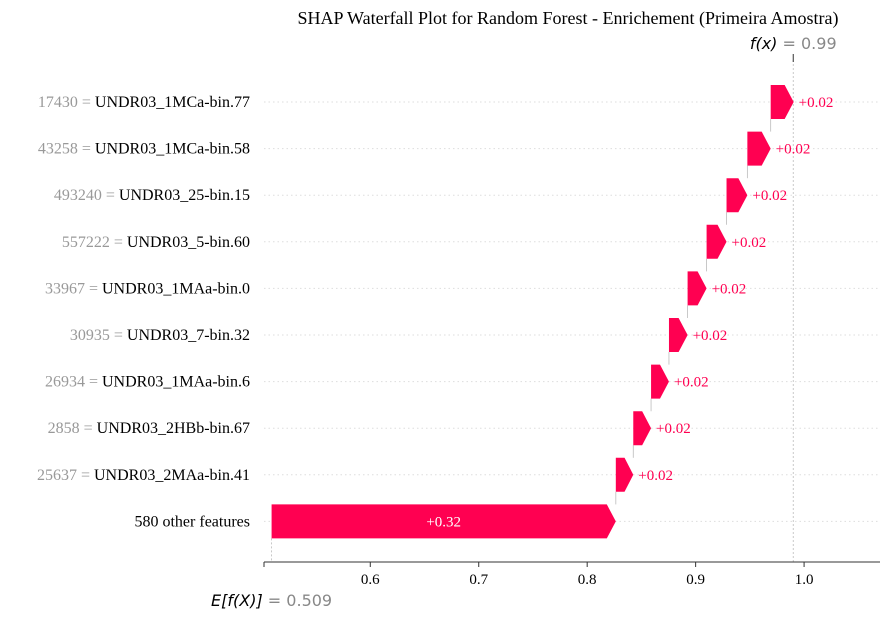 The height and width of the screenshot is (625, 889). What do you see at coordinates (804, 580) in the screenshot?
I see `x-tick-label: 1.0` at bounding box center [804, 580].